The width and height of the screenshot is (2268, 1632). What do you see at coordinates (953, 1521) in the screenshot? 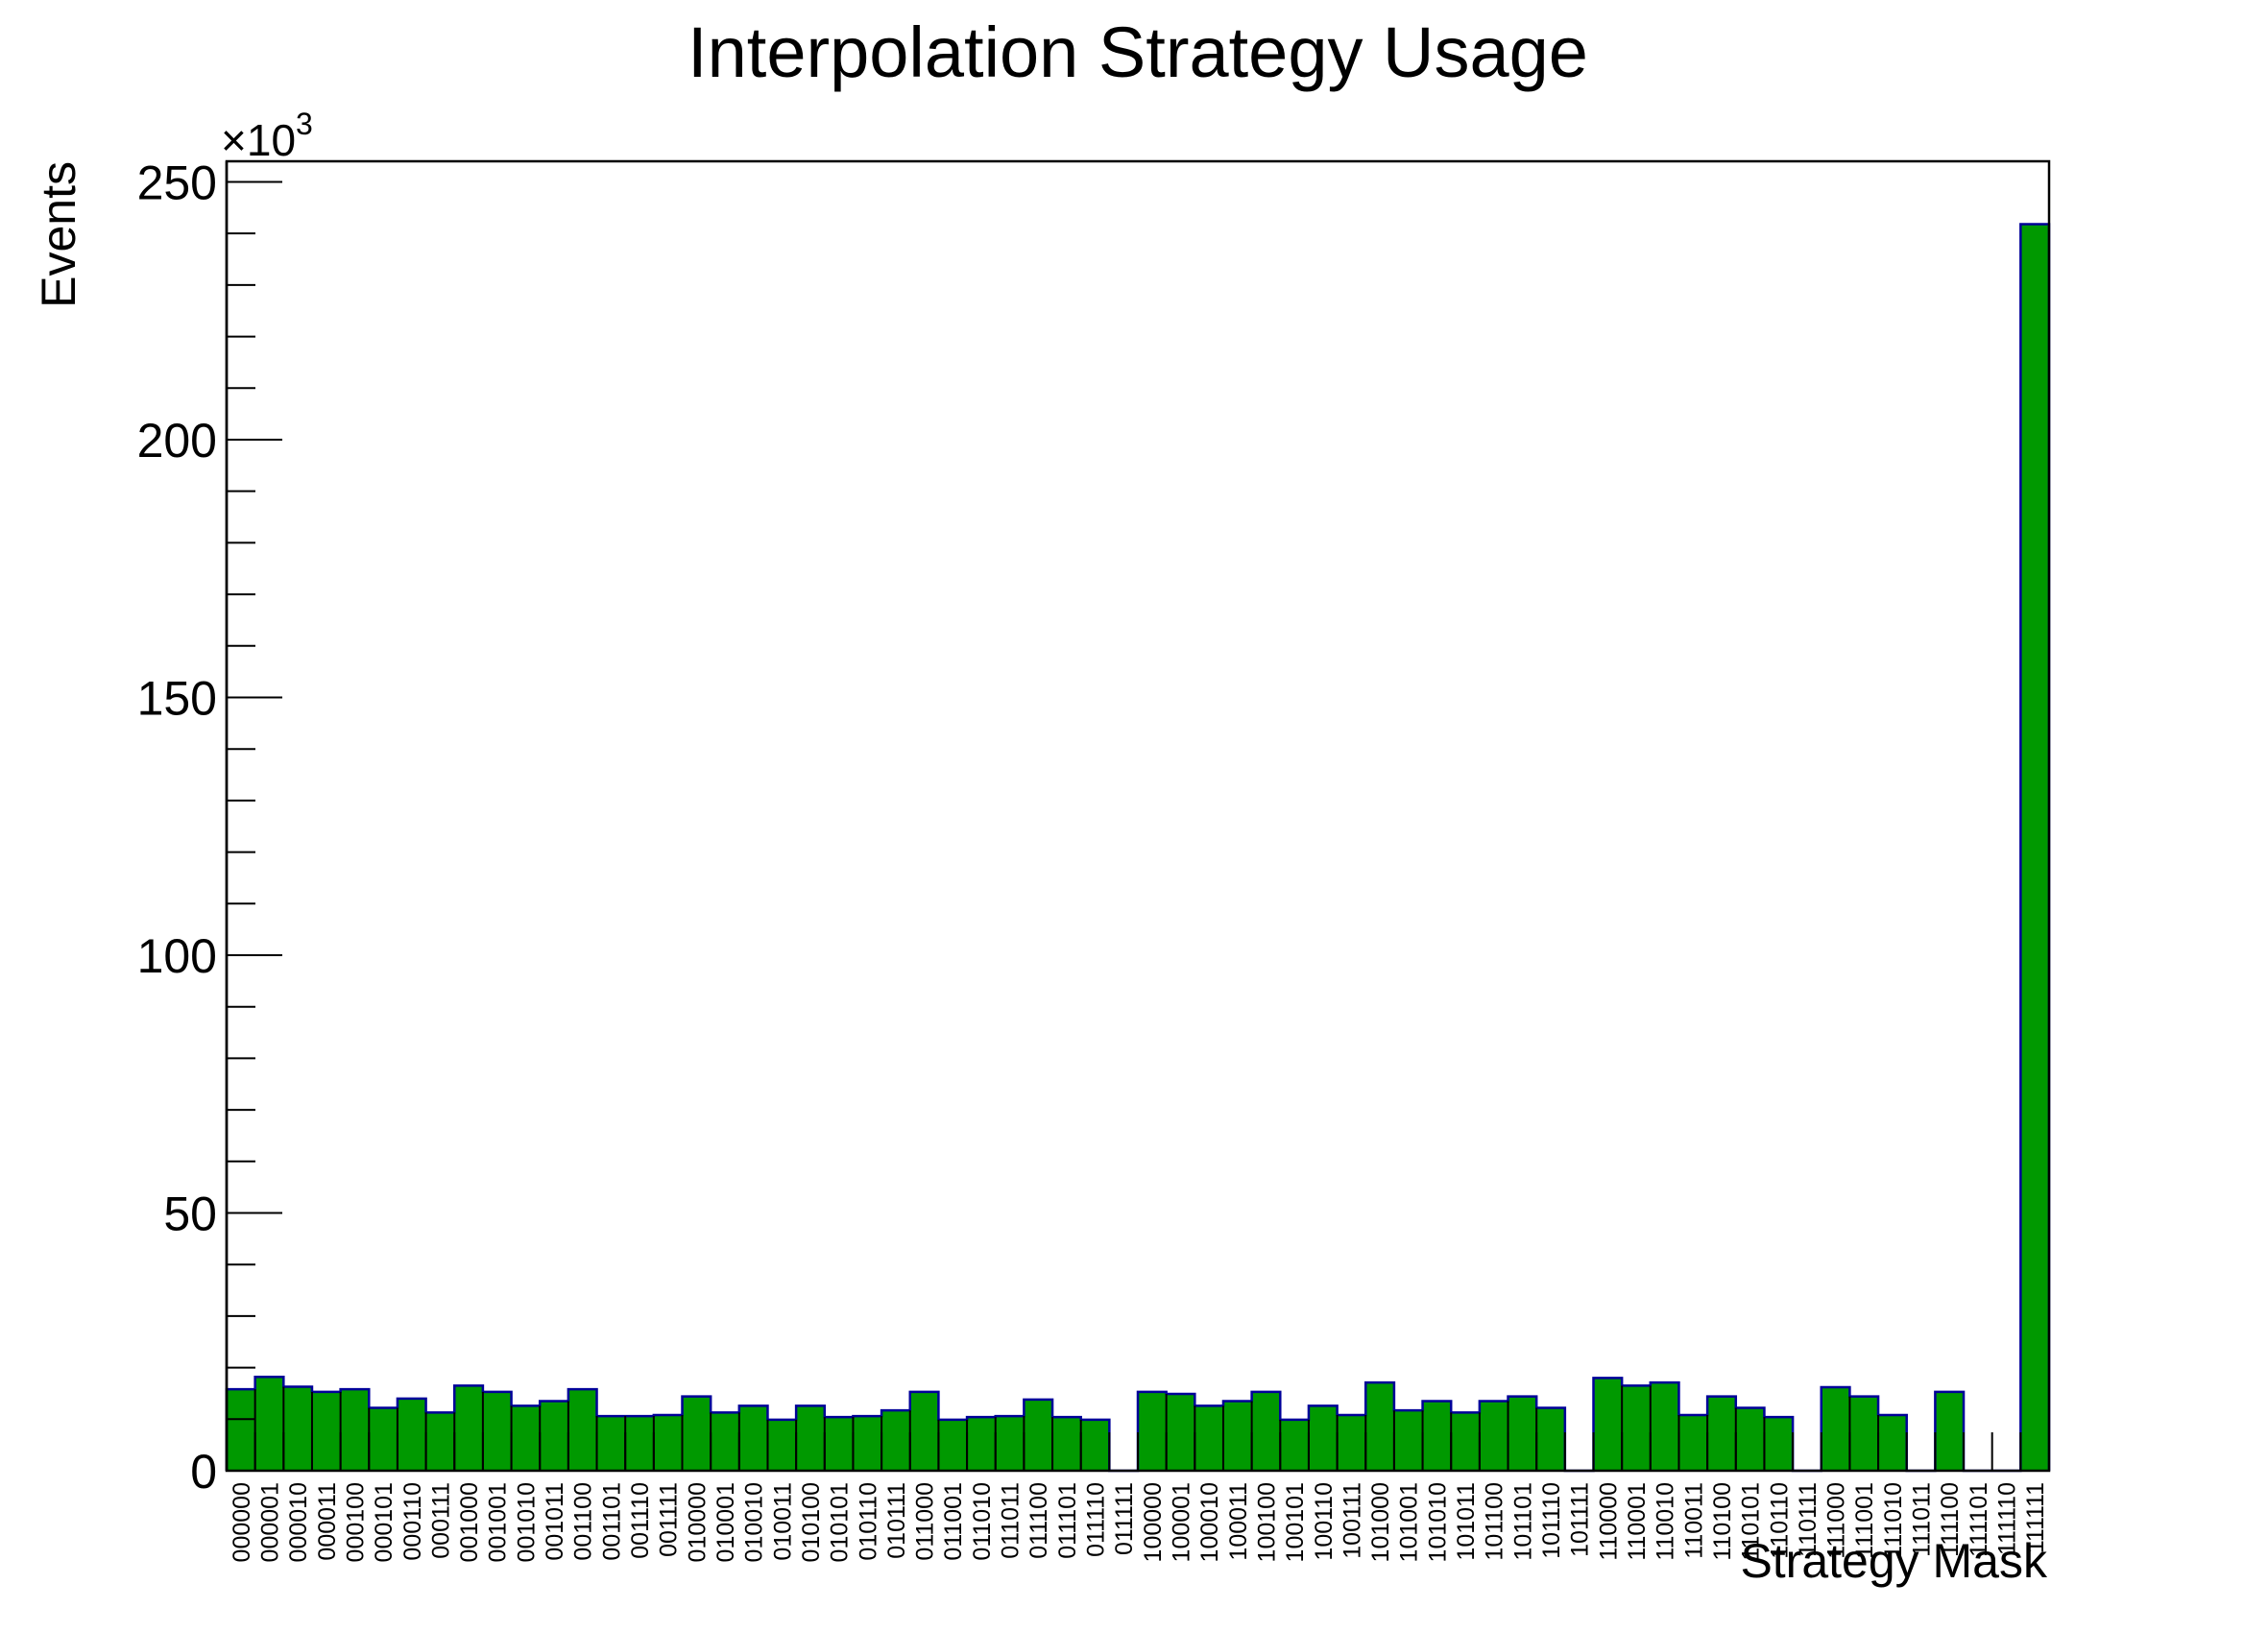
I see `x-tick-label: 011001` at bounding box center [953, 1521].